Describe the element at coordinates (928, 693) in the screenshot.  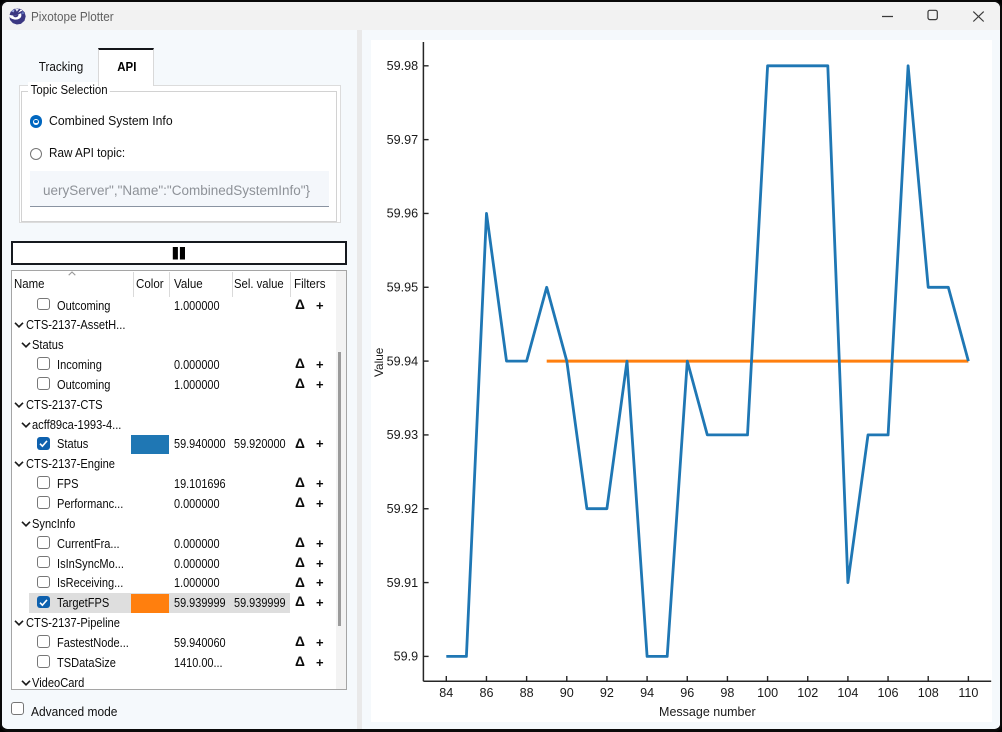
I see `svg-text: 108` at that location.